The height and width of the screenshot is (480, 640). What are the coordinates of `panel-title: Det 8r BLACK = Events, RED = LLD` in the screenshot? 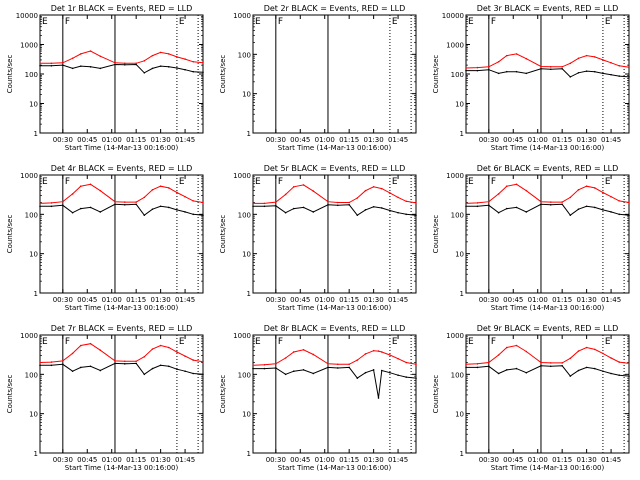 It's located at (335, 328).